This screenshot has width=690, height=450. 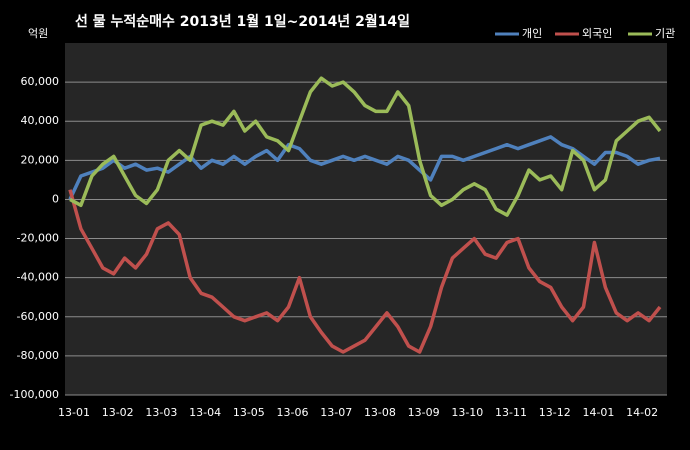 What do you see at coordinates (38, 33) in the screenshot?
I see `y-unit: 억원` at bounding box center [38, 33].